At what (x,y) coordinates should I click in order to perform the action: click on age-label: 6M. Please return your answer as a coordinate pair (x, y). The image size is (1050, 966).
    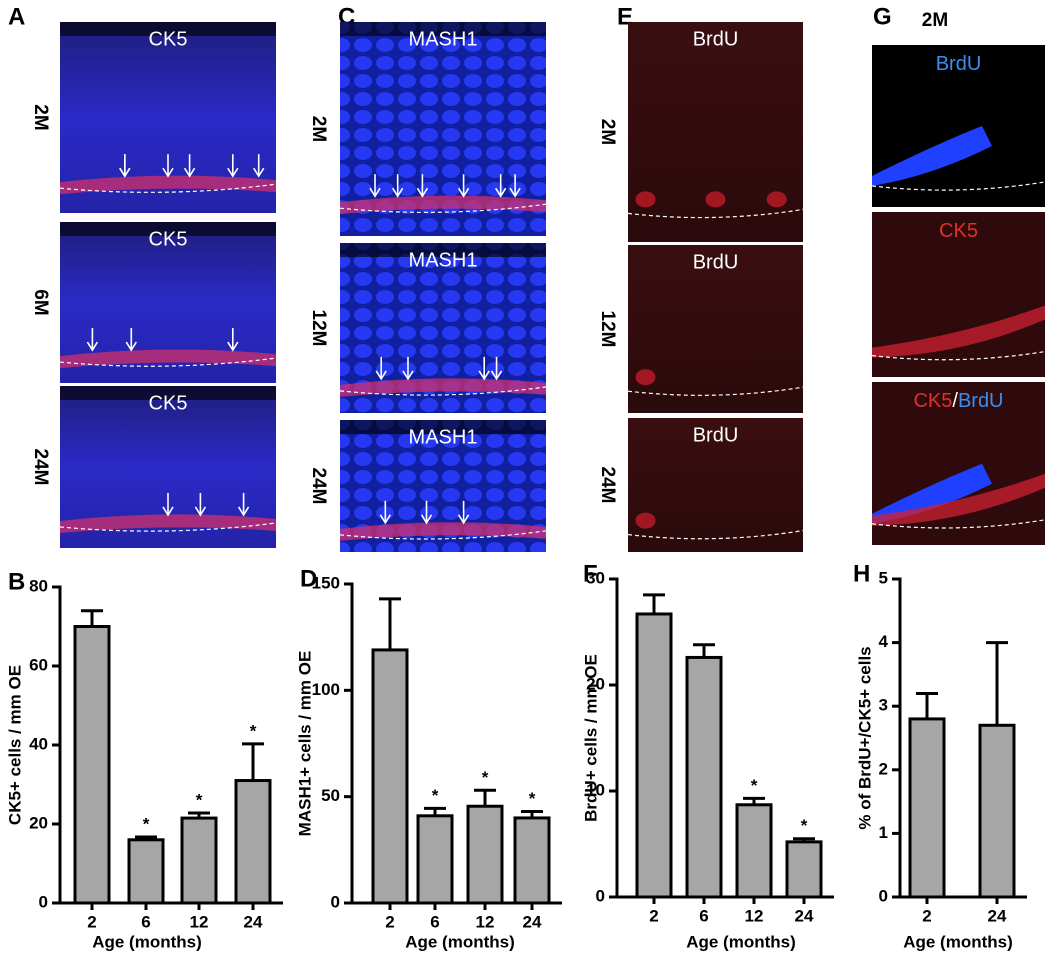
    Looking at the image, I should click on (40, 302).